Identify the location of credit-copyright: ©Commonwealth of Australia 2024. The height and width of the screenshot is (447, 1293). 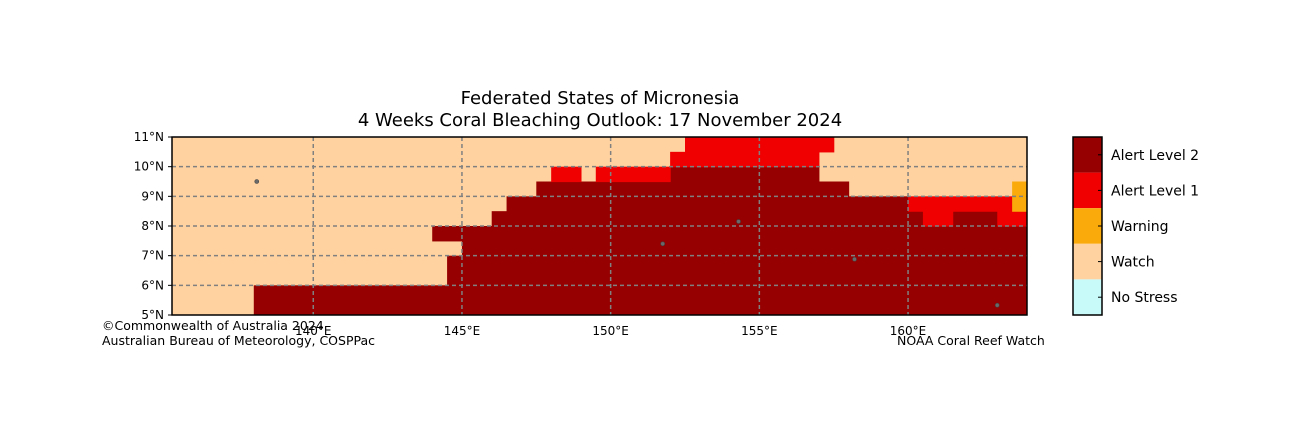
(213, 325).